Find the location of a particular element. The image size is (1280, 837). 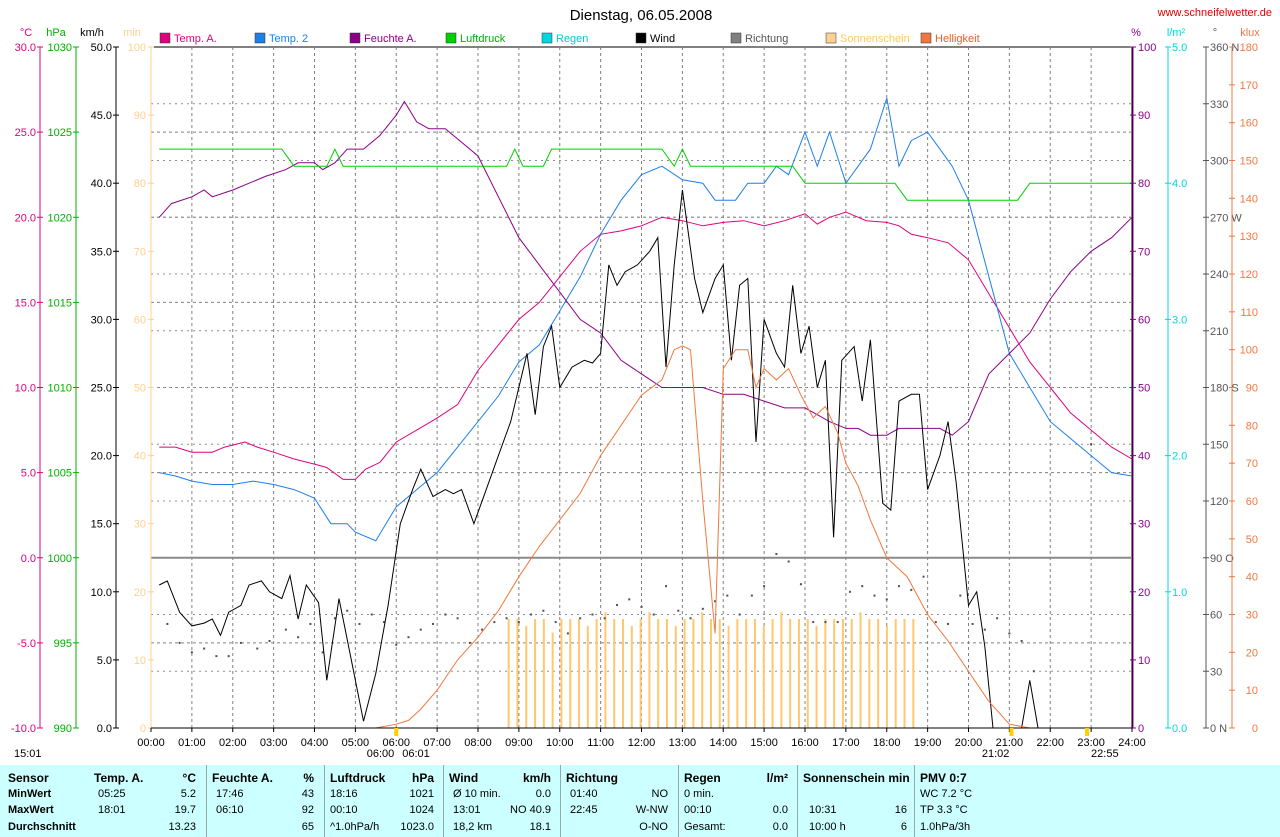

stats-pmv: PMV 0:7 WC 7.2 °C TP 3.3 °C 1.0hPa/3h is located at coordinates (976, 801).